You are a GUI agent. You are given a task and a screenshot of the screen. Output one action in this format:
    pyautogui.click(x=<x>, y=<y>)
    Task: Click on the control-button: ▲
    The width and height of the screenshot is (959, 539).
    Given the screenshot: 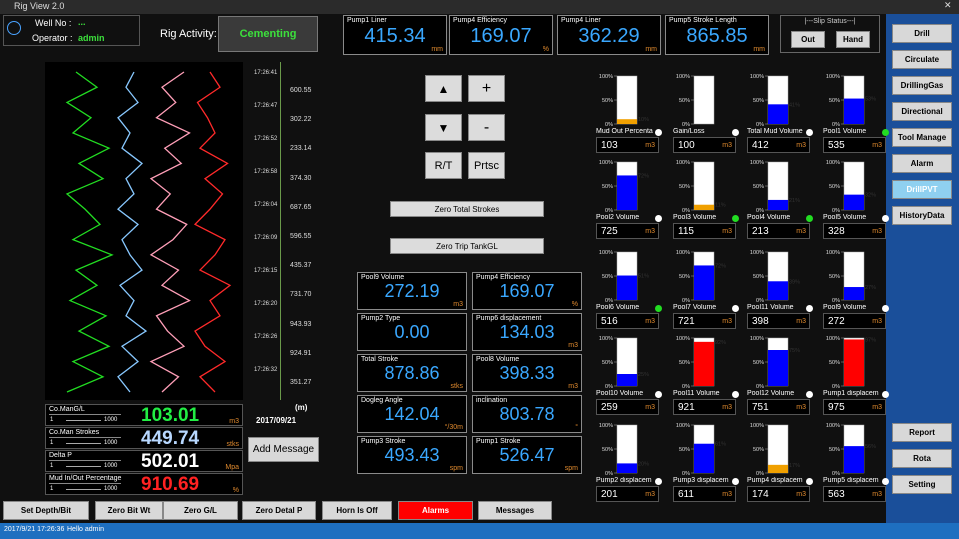 What is the action you would take?
    pyautogui.click(x=443, y=88)
    